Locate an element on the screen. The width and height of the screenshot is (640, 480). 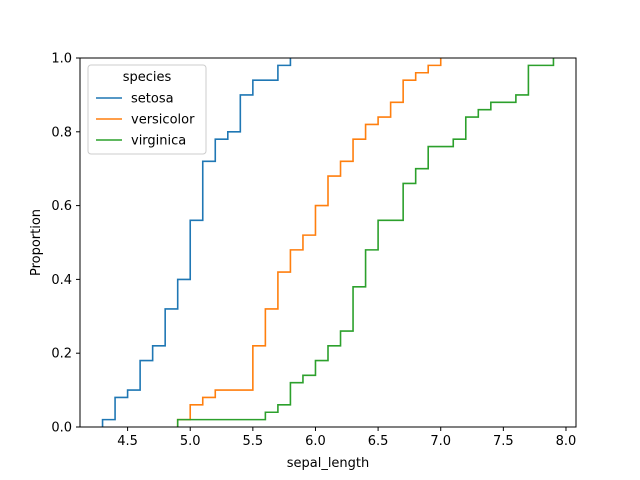
legend-entries: setosa versicolor virginica is located at coordinates (145, 120).